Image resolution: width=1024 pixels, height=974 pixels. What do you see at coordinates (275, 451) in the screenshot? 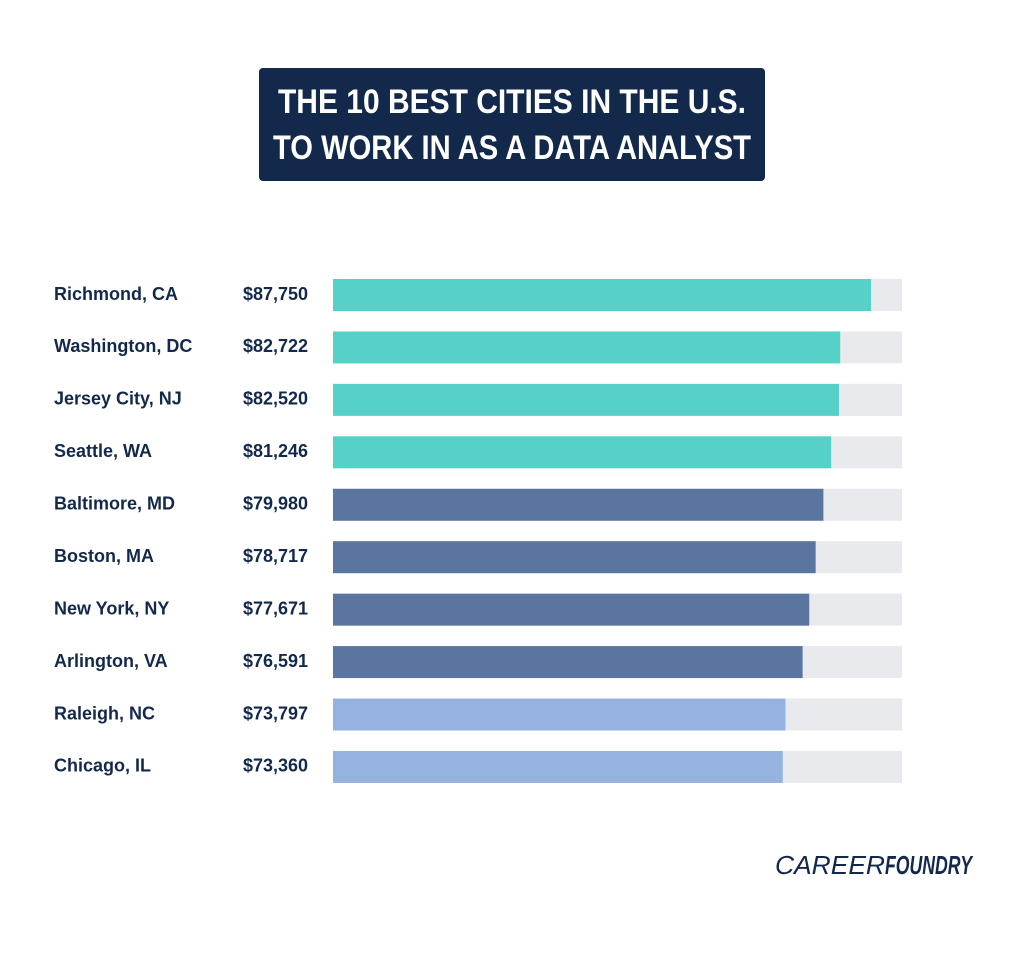
I see `value-label: $81,246` at bounding box center [275, 451].